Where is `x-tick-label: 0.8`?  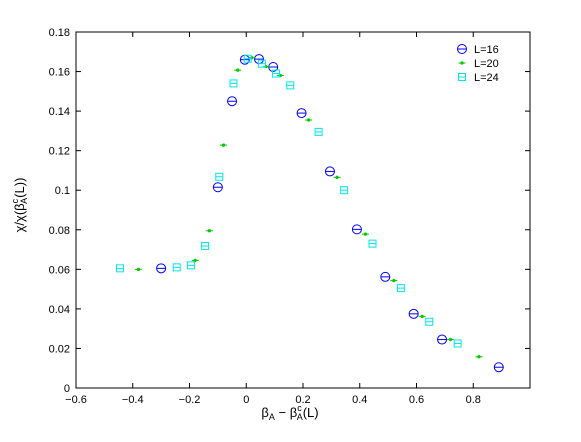 x-tick-label: 0.8 is located at coordinates (473, 400).